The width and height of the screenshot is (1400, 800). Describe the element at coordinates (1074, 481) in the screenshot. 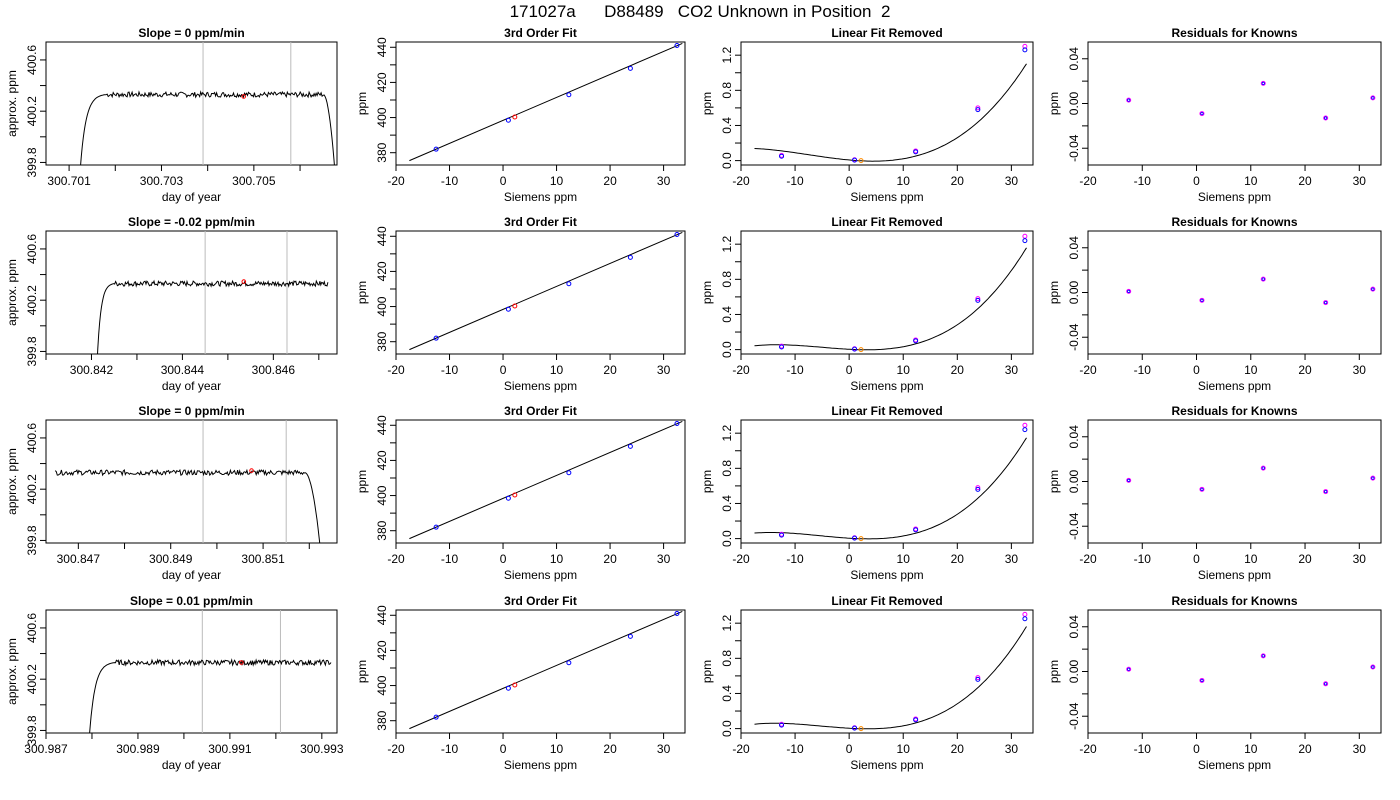

I see `y-tick-label: 0.00` at that location.